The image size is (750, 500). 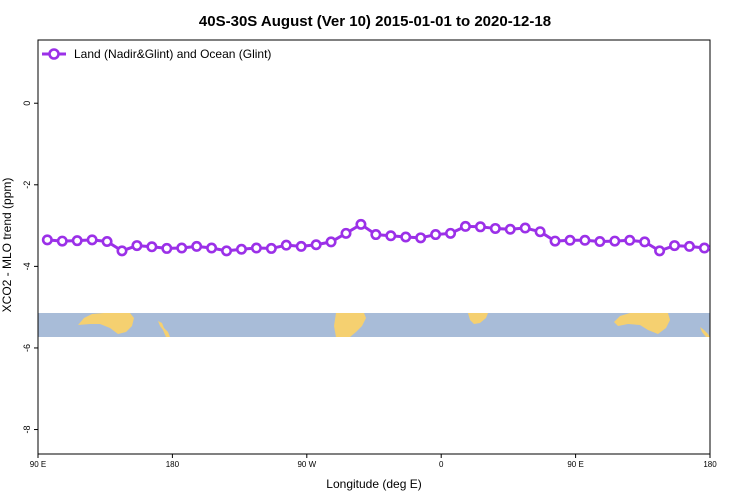 I want to click on y-tick-label: -4, so click(x=27, y=266).